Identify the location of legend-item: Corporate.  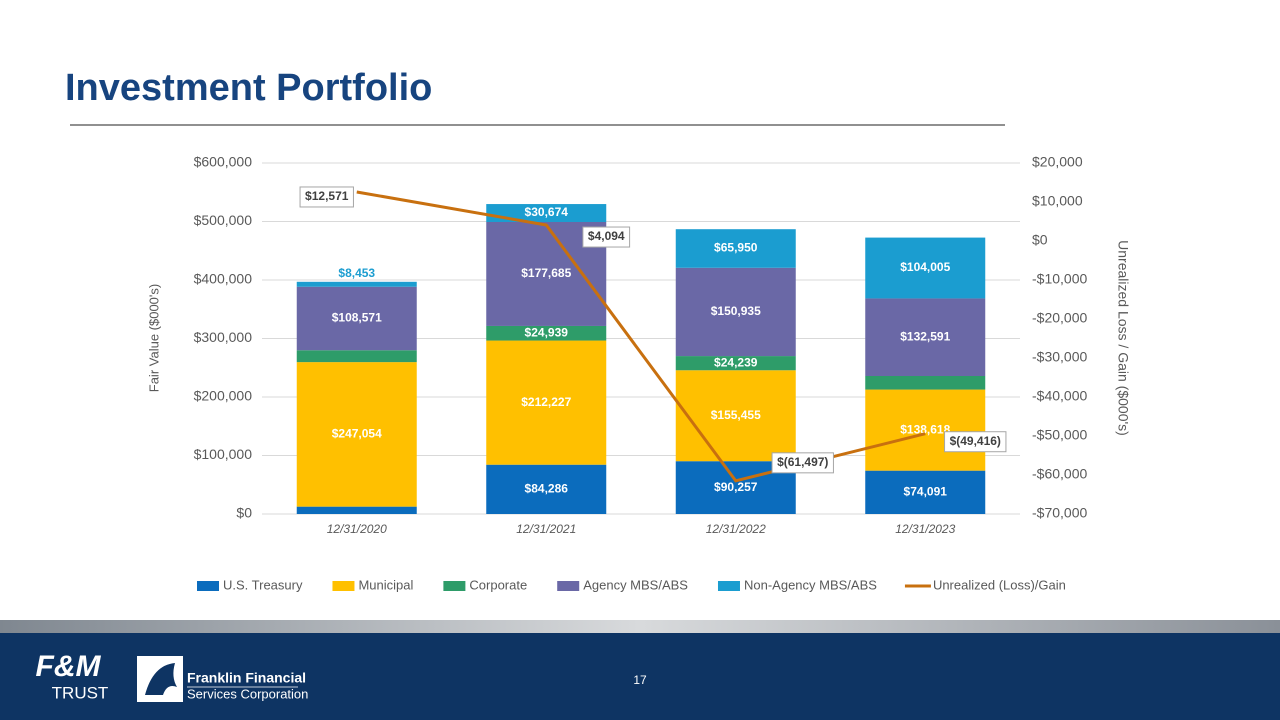
(485, 584).